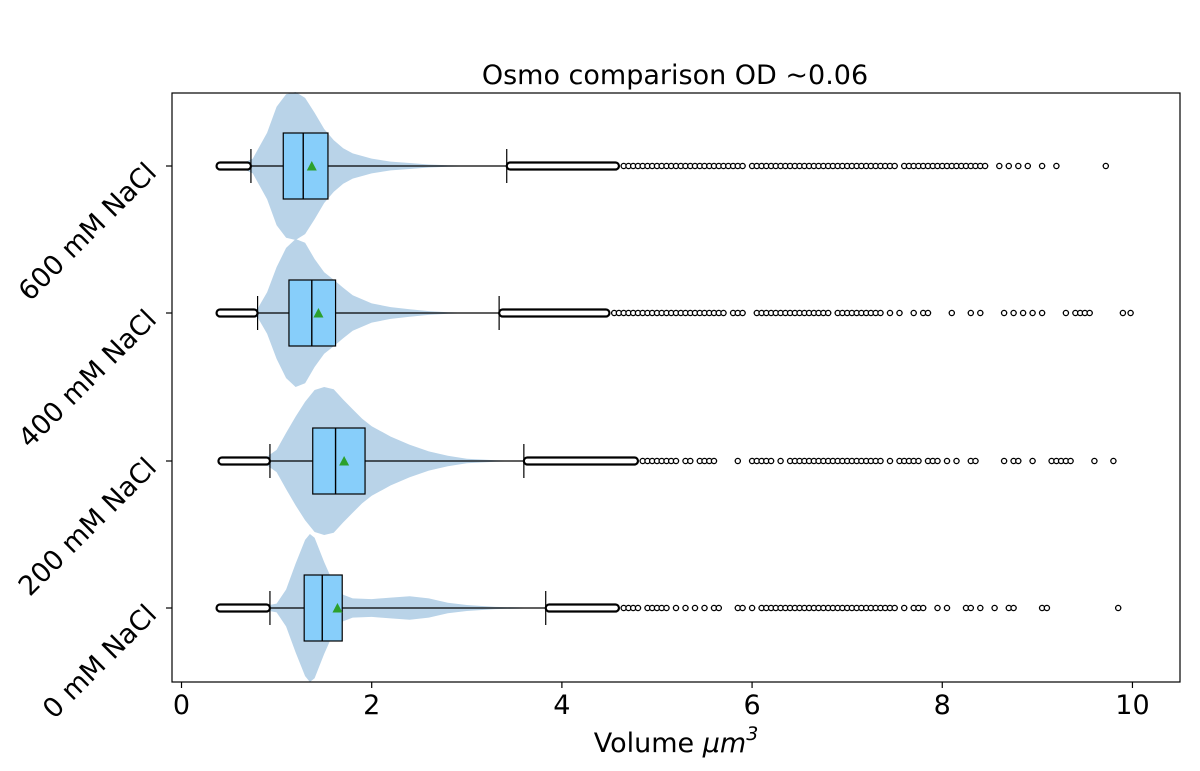  What do you see at coordinates (318, 313) in the screenshot?
I see `mean-marker-400-mm-nacl` at bounding box center [318, 313].